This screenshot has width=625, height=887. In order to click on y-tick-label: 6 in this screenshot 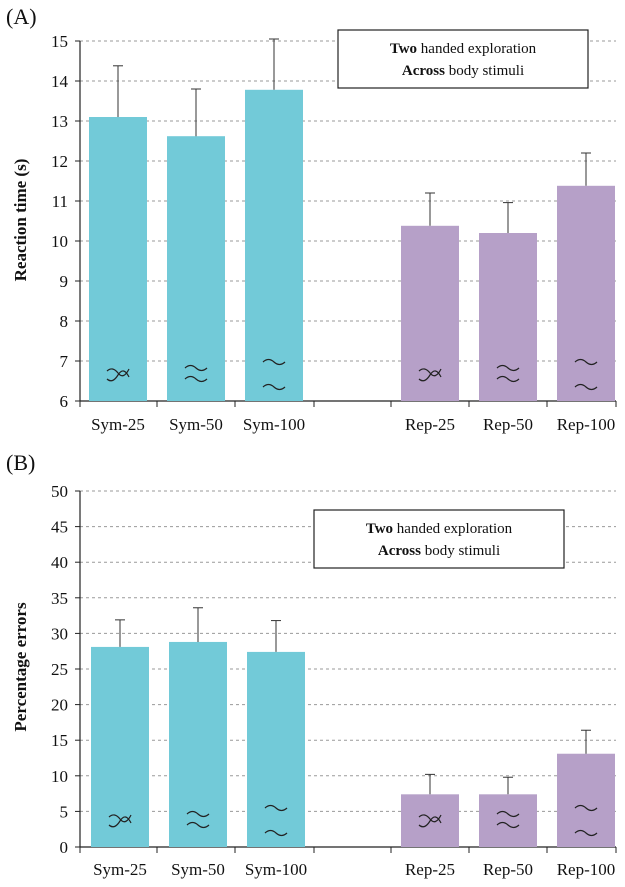, I will do `click(64, 401)`.